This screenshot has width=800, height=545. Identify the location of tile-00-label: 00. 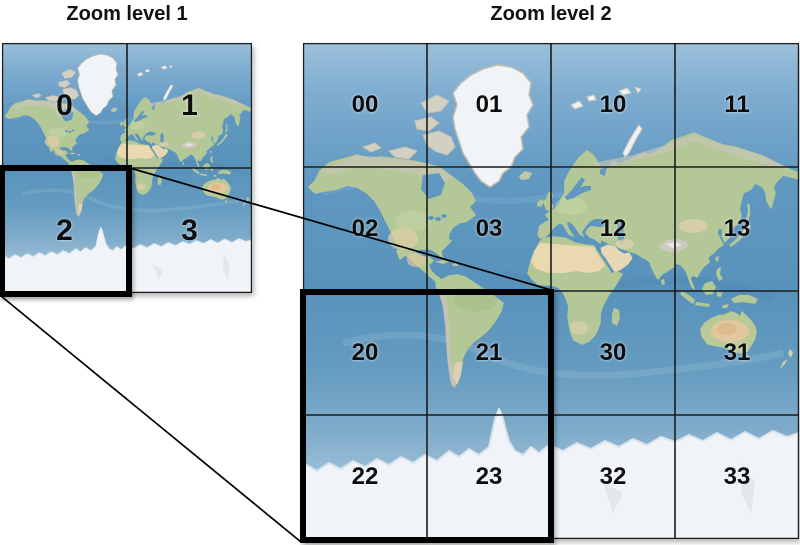
(365, 104).